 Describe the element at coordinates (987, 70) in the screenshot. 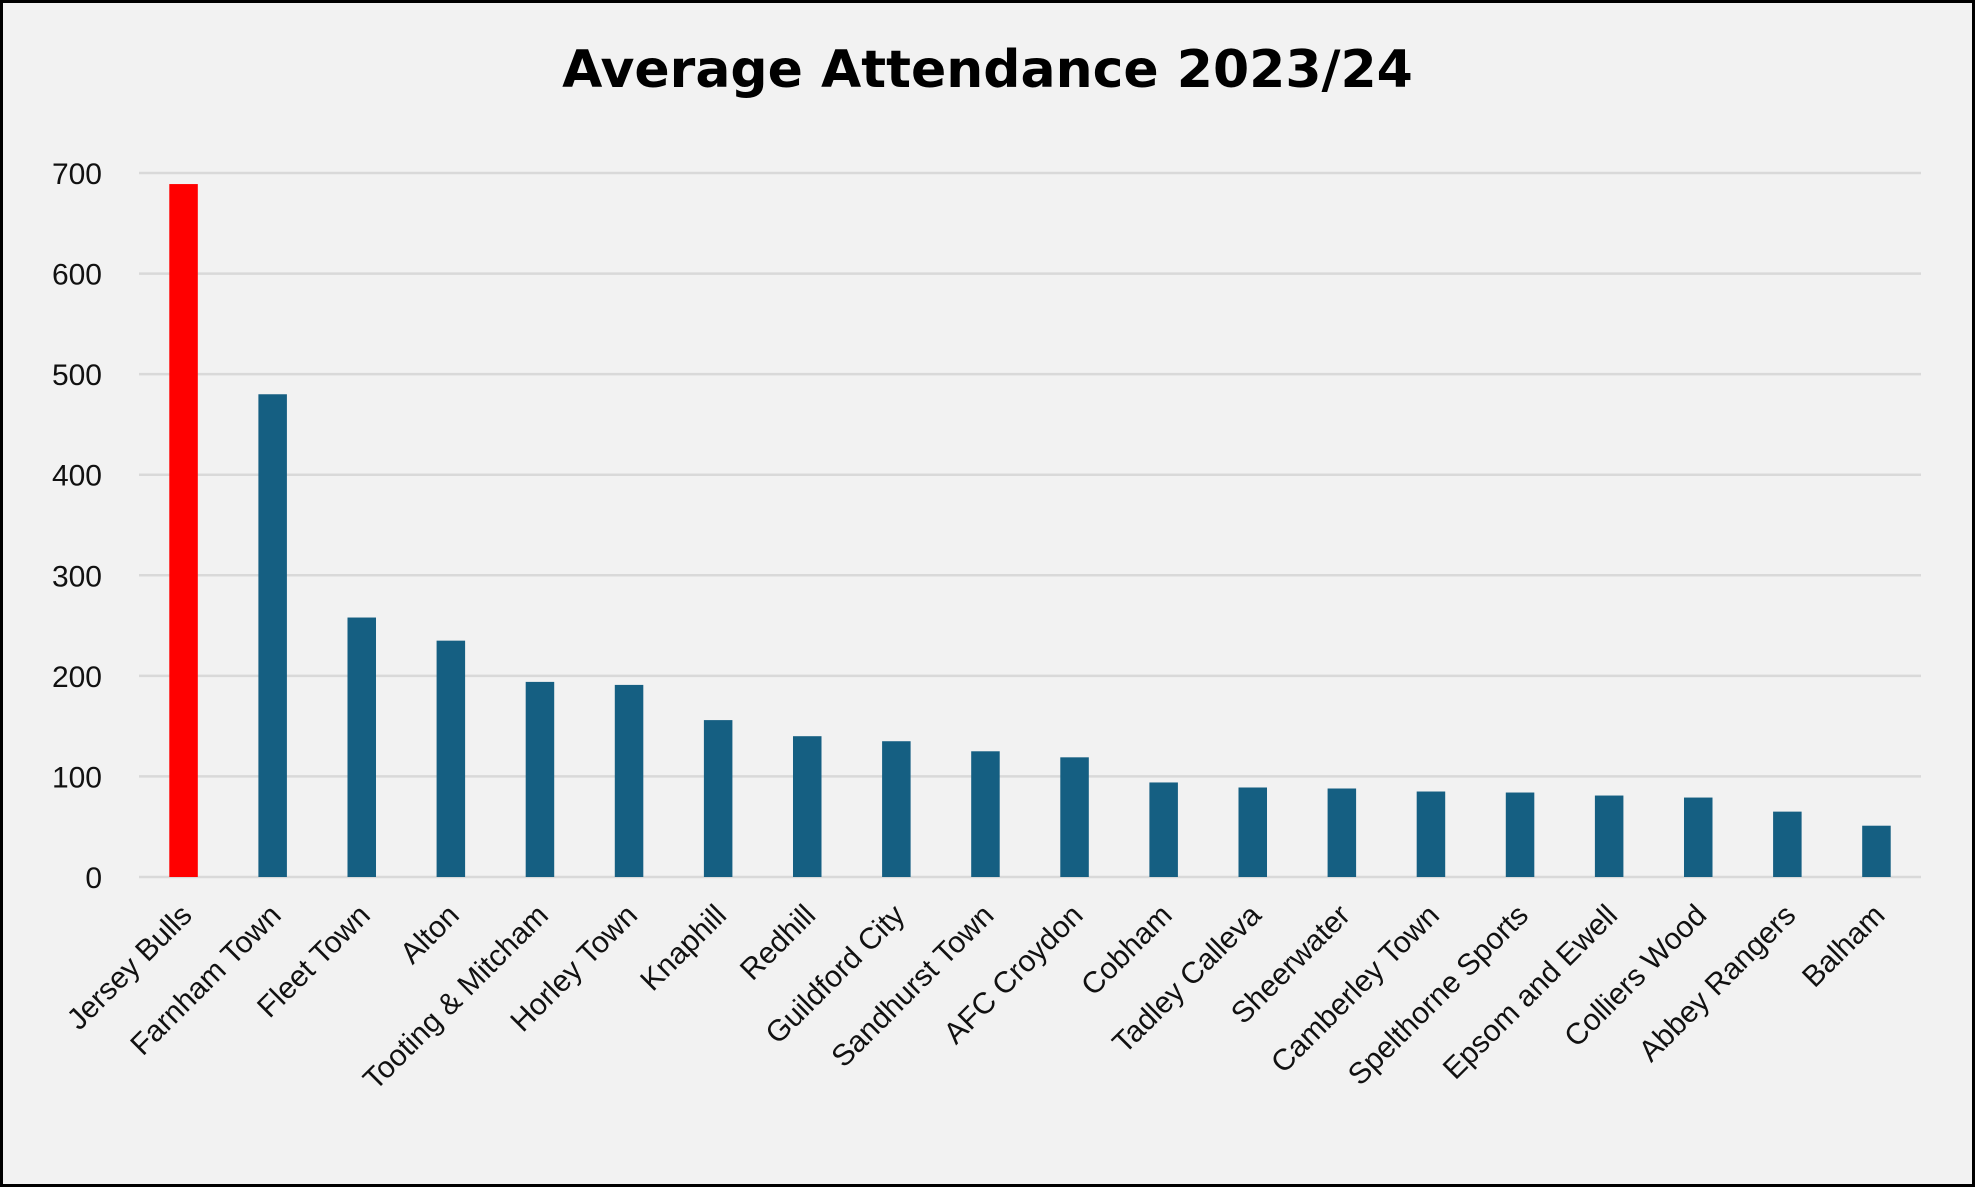

I see `chart-title: Average Attendance 2023/24` at that location.